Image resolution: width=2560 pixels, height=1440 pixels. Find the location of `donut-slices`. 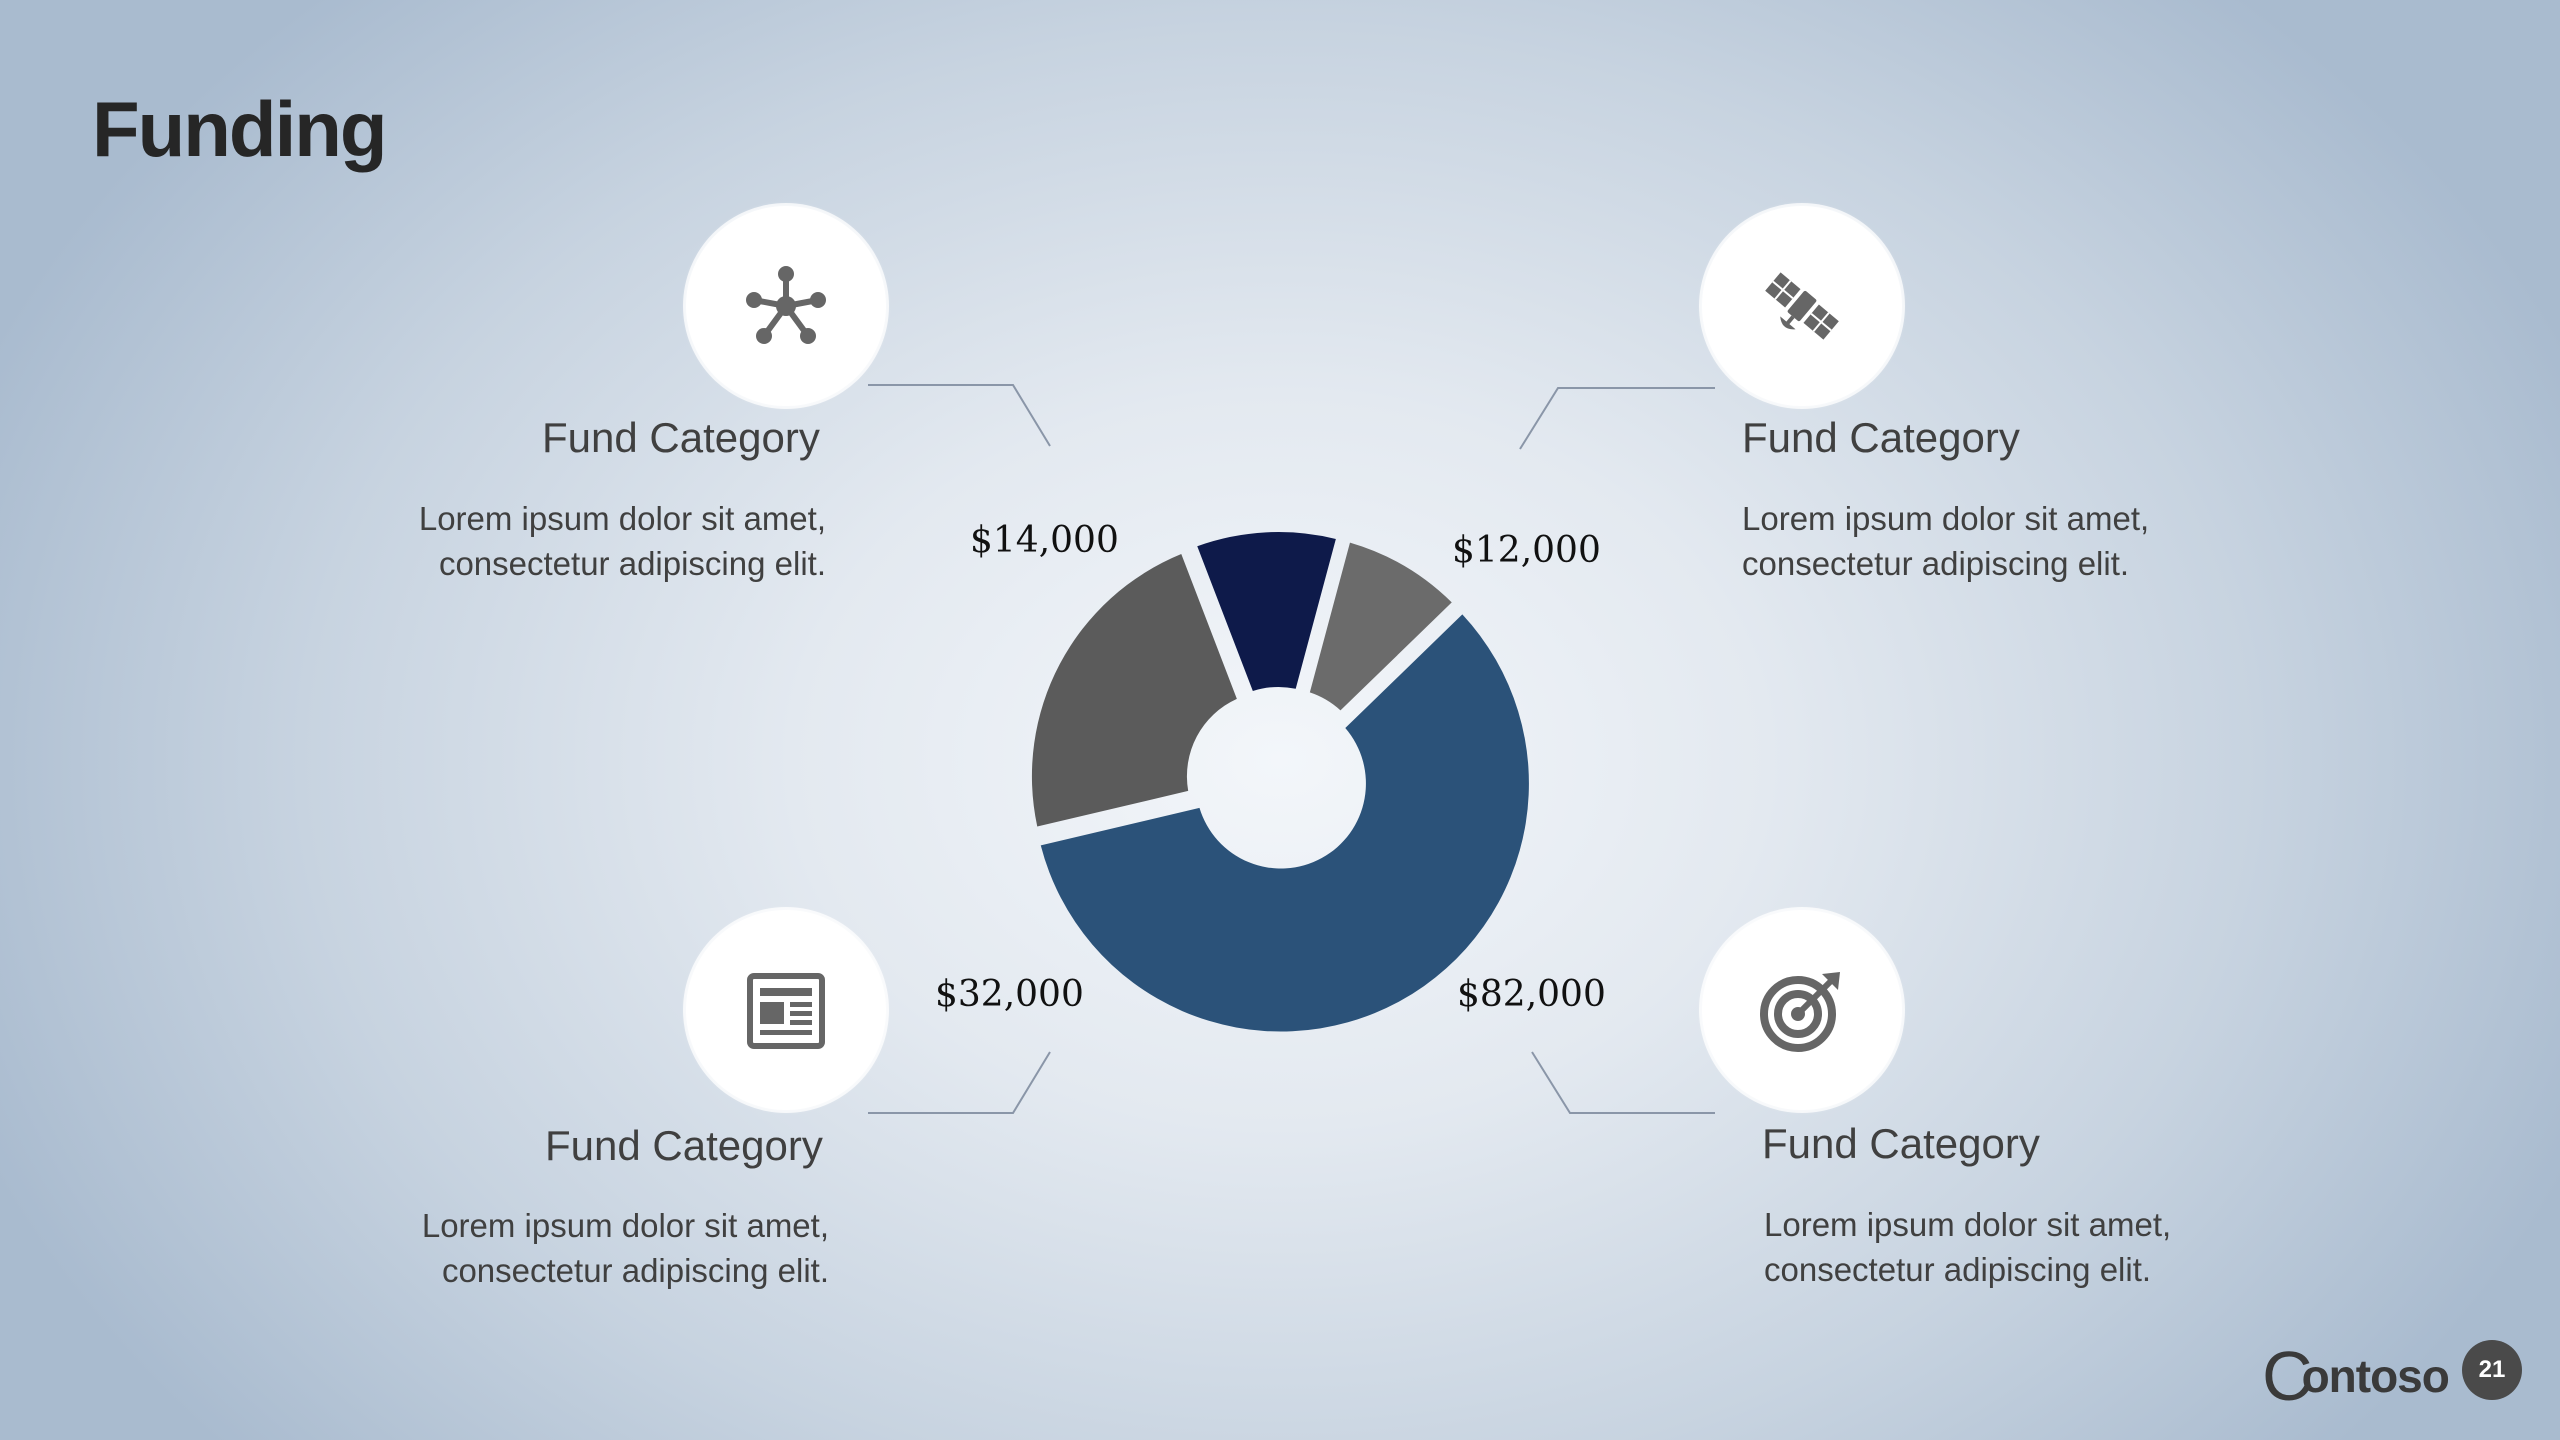

donut-slices is located at coordinates (1280, 782).